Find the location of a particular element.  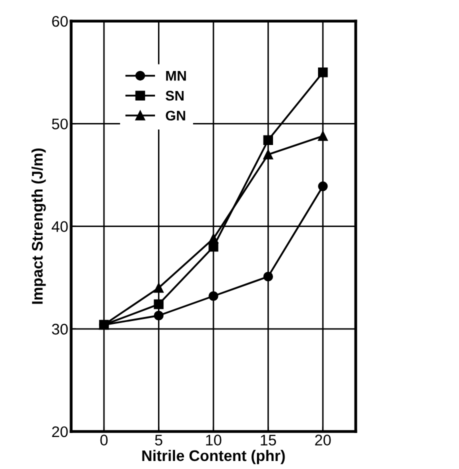

x-tick-label: 10 is located at coordinates (214, 440).